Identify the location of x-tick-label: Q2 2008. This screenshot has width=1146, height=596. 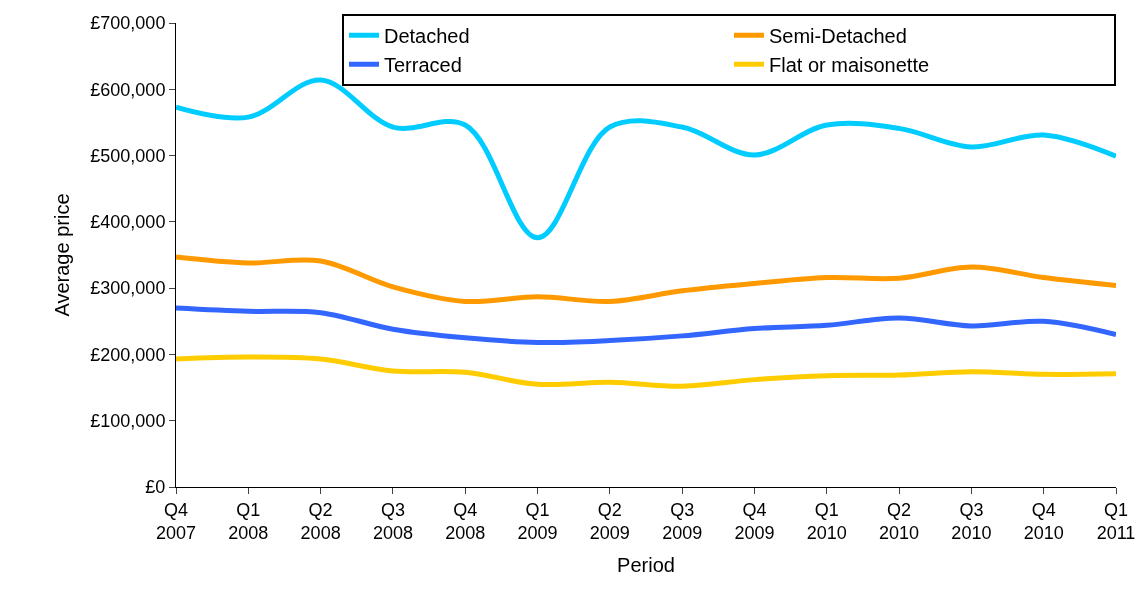
(320, 521).